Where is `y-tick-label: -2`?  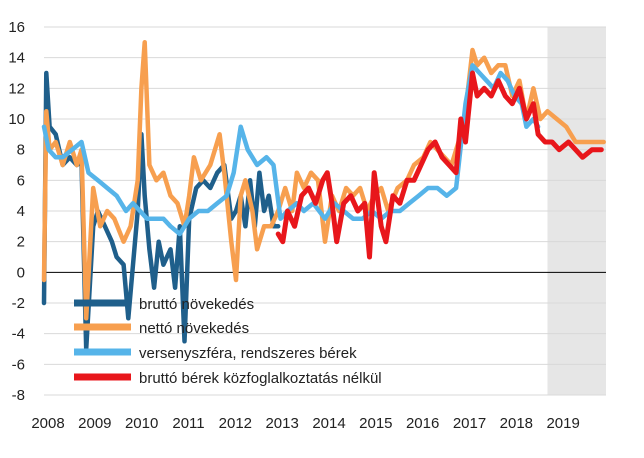 y-tick-label: -2 is located at coordinates (18, 303).